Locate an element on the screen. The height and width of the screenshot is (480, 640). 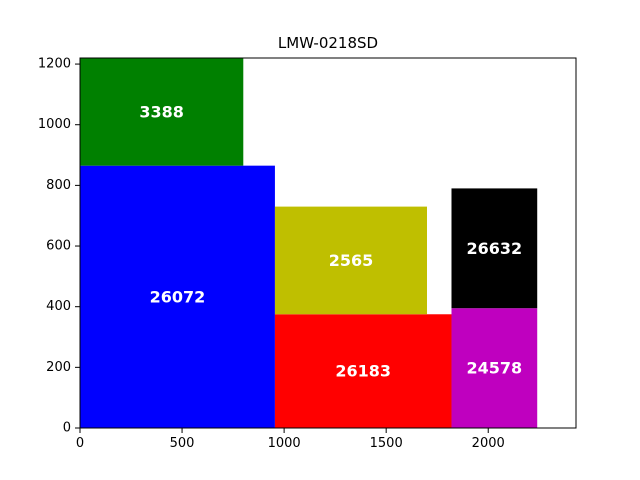
treemap-rect-label-3: 2565 is located at coordinates (351, 260).